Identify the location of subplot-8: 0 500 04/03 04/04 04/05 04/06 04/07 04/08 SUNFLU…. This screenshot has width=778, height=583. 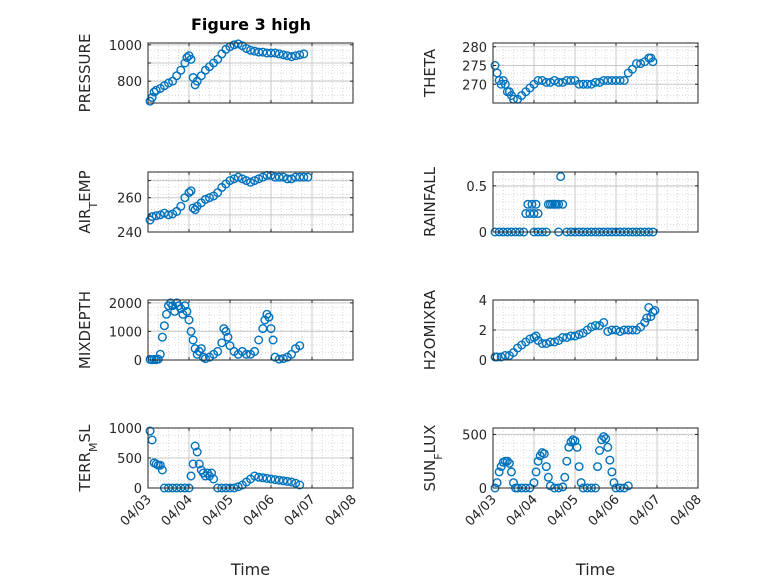
(563, 502).